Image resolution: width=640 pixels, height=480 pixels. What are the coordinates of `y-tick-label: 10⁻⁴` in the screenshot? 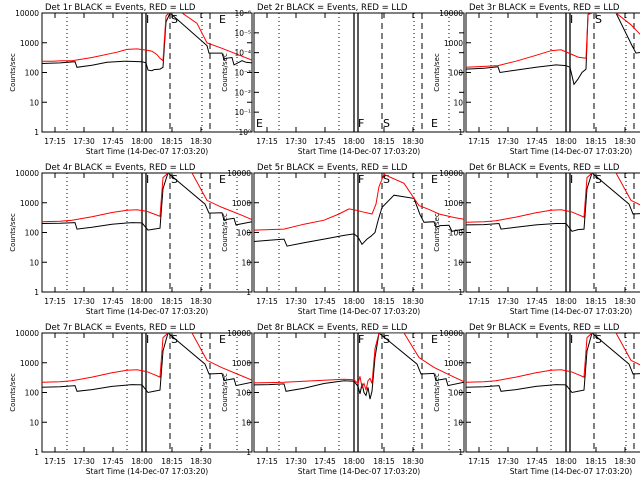 It's located at (242, 53).